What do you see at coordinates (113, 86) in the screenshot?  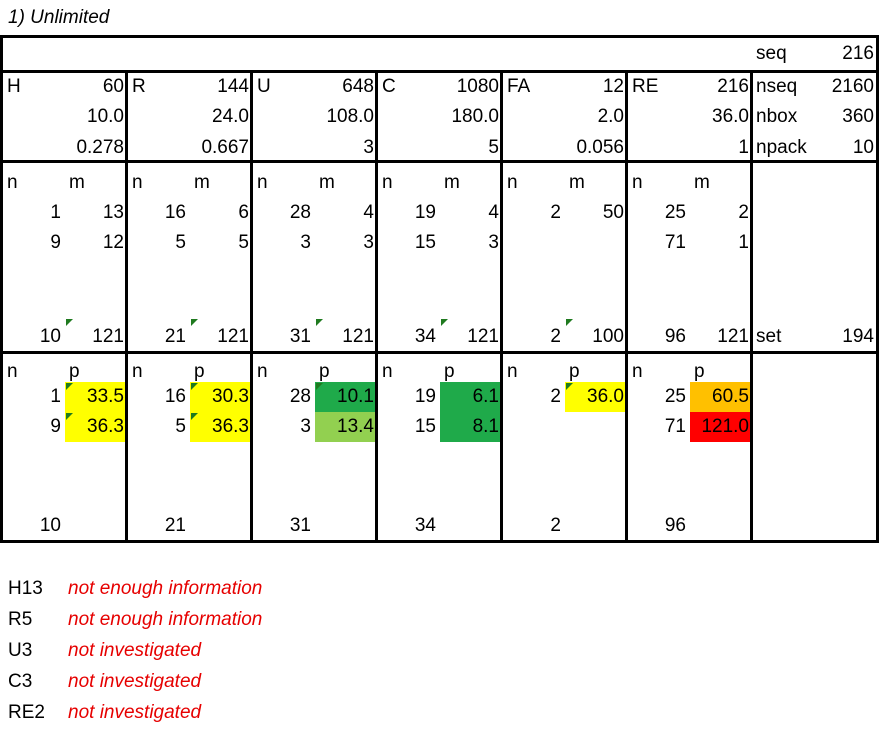 I see `group-total: 60` at bounding box center [113, 86].